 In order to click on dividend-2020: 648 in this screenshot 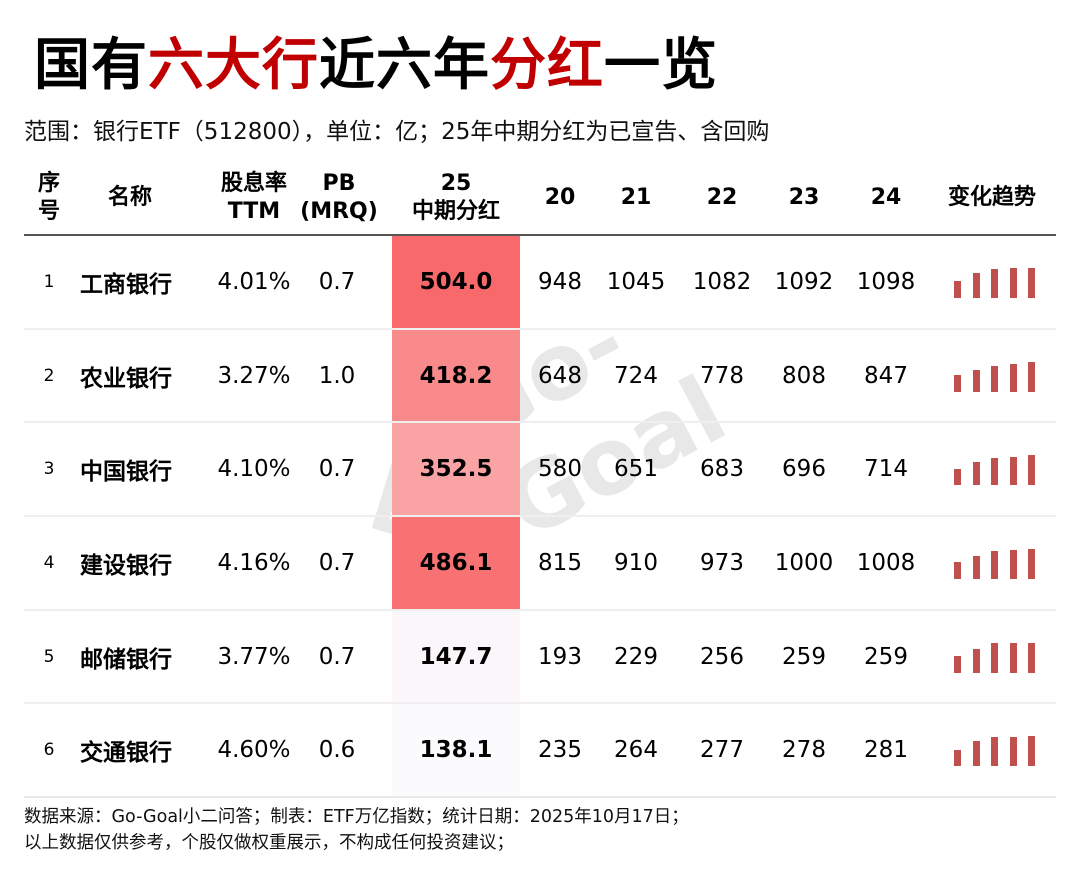, I will do `click(560, 375)`.